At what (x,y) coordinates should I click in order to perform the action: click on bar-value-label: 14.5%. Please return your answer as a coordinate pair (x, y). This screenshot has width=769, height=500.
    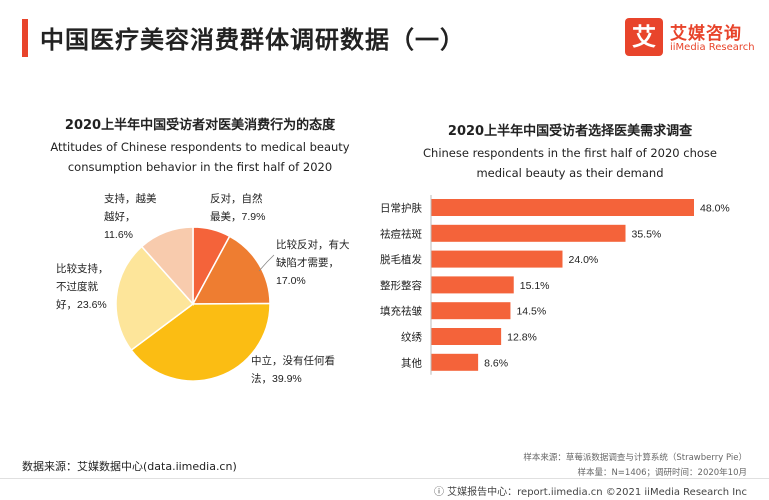
    Looking at the image, I should click on (531, 312).